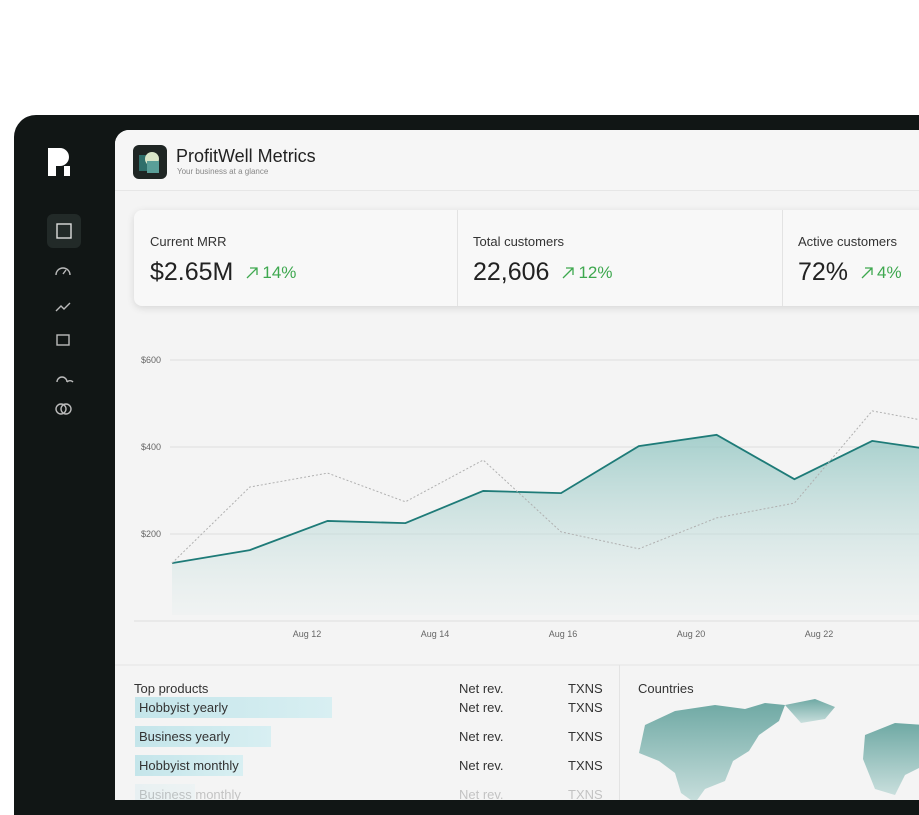  What do you see at coordinates (819, 634) in the screenshot?
I see `x-tick-label: Aug 22` at bounding box center [819, 634].